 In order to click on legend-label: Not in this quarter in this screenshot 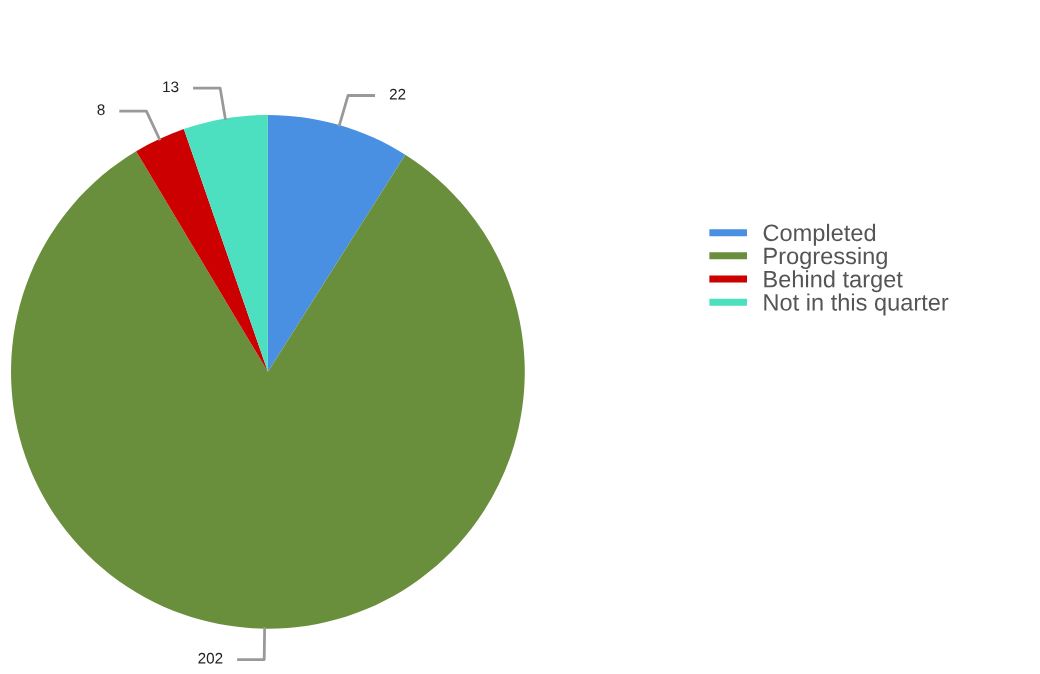, I will do `click(856, 304)`.